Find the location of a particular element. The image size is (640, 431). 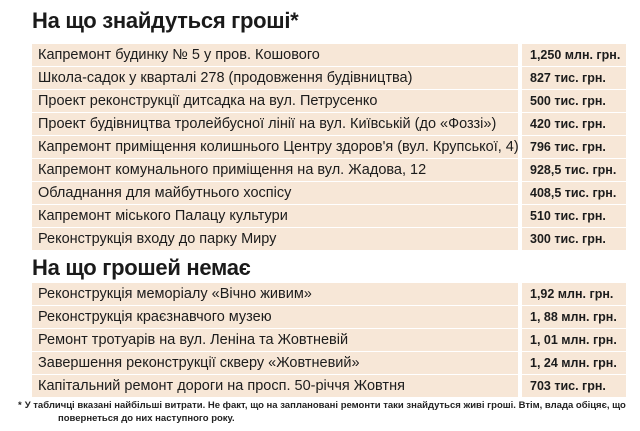

row-value: 827 тис. грн. is located at coordinates (574, 78).